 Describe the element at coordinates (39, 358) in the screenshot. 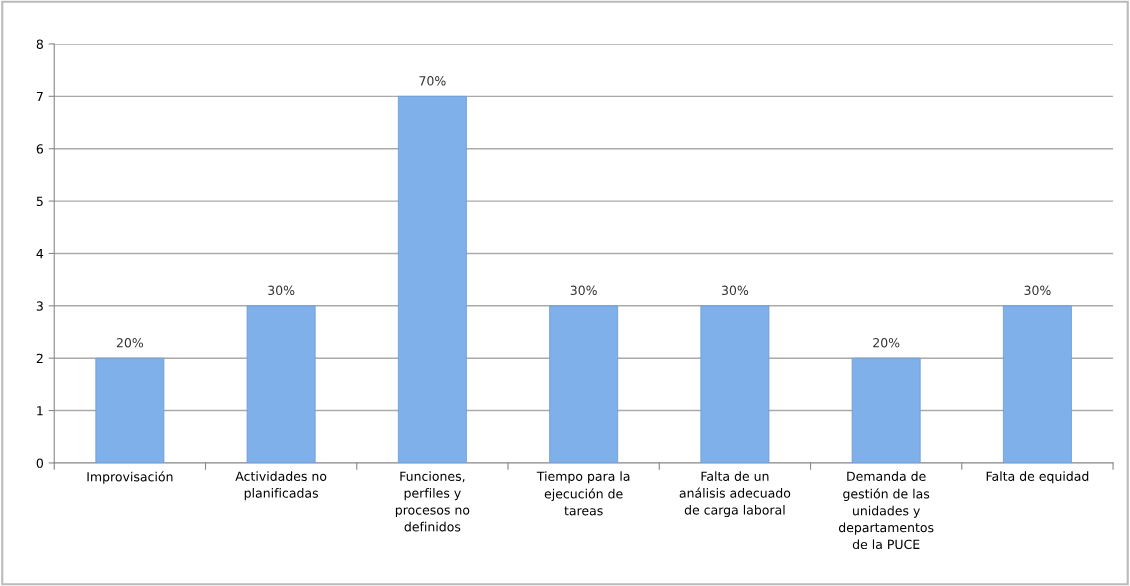

I see `y-tick-label: 2` at that location.